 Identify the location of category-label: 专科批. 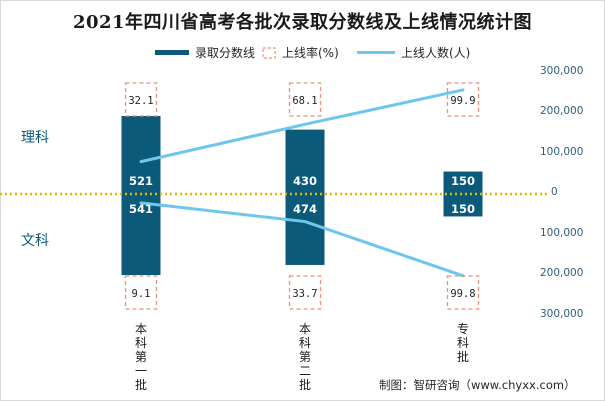
(462, 343).